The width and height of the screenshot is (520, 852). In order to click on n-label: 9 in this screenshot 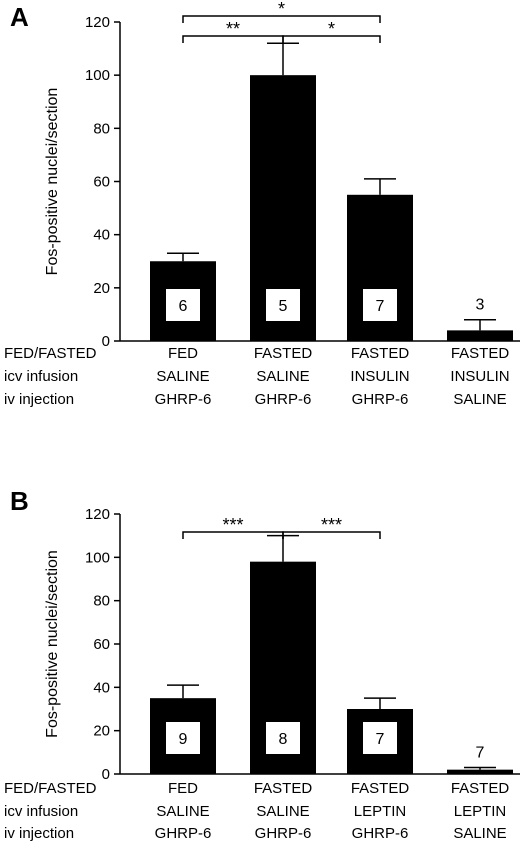, I will do `click(183, 739)`.